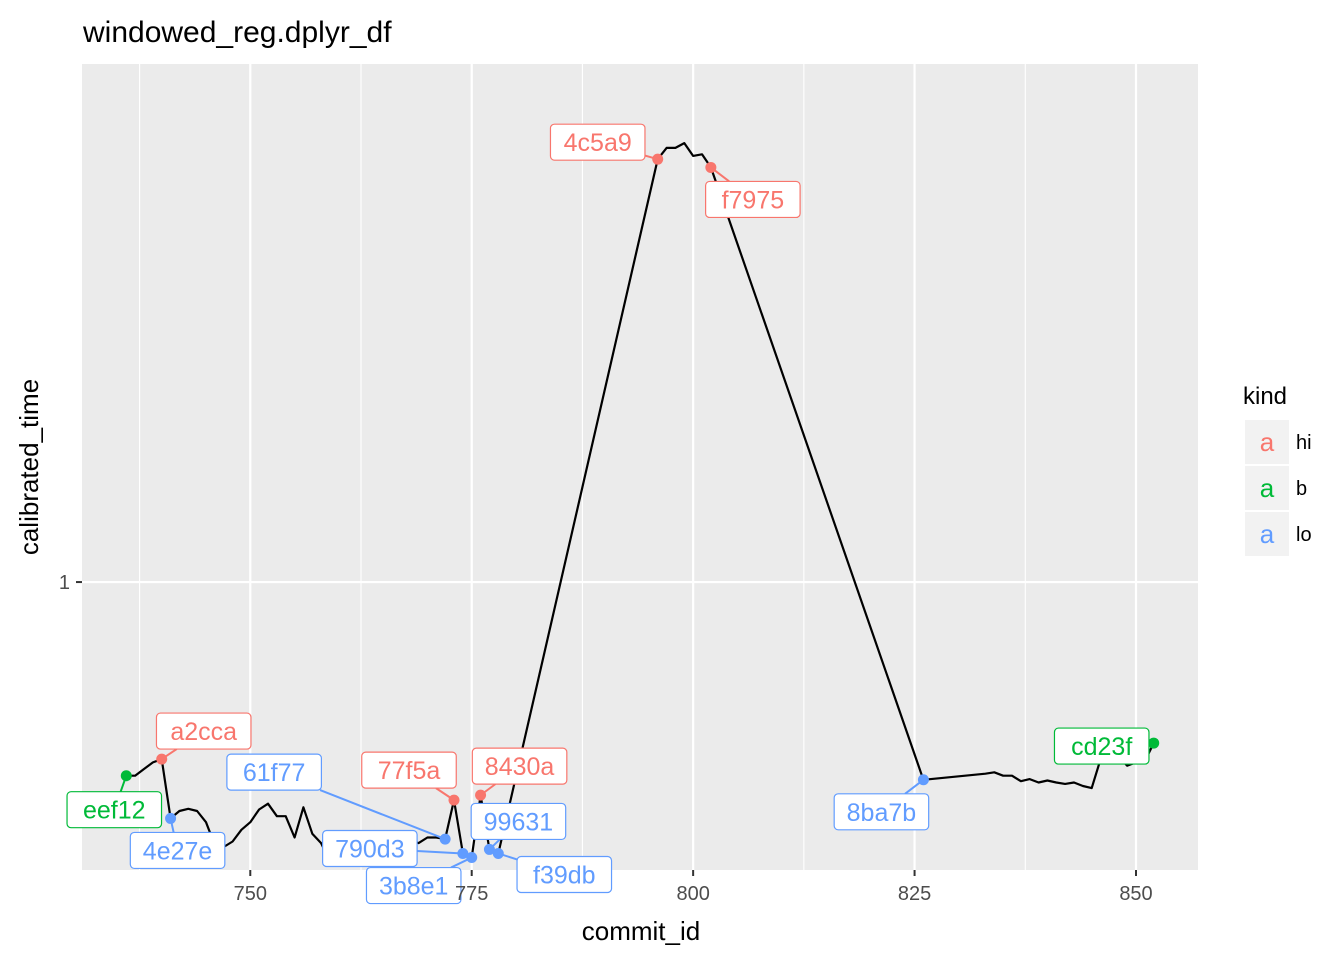 The width and height of the screenshot is (1344, 960). I want to click on point-label-f7975: f7975, so click(753, 199).